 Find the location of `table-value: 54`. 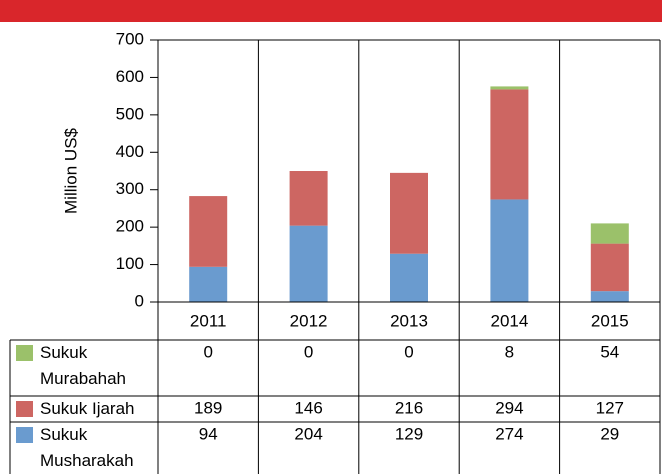

table-value: 54 is located at coordinates (609, 351).